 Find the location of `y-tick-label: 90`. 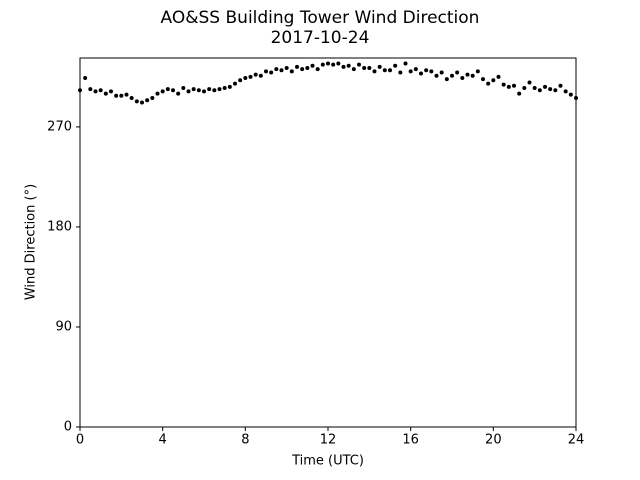

y-tick-label: 90 is located at coordinates (63, 326).